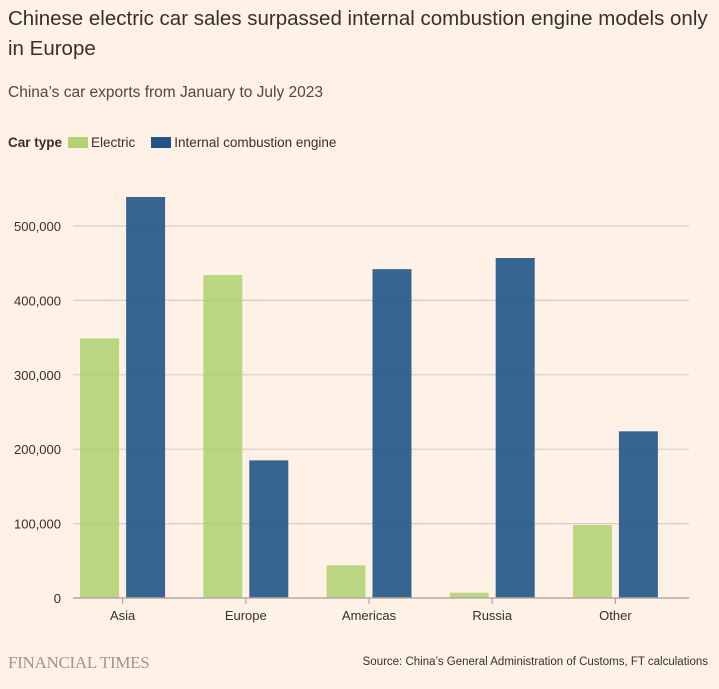 This screenshot has width=719, height=689. Describe the element at coordinates (223, 436) in the screenshot. I see `bar-electric-europe` at that location.